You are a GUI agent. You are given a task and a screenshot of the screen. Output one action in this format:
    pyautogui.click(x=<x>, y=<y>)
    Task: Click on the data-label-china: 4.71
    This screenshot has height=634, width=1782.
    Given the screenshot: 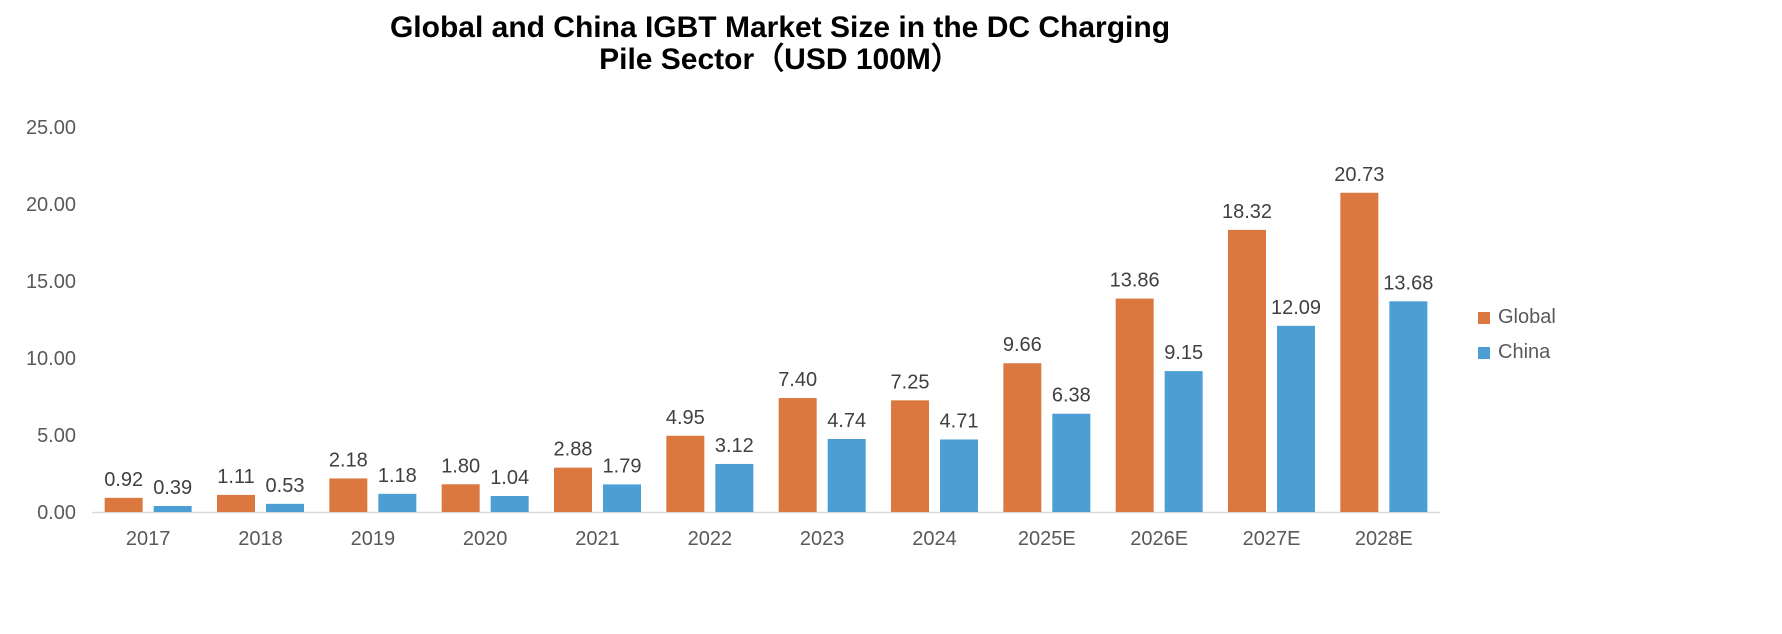 What is the action you would take?
    pyautogui.click(x=959, y=421)
    